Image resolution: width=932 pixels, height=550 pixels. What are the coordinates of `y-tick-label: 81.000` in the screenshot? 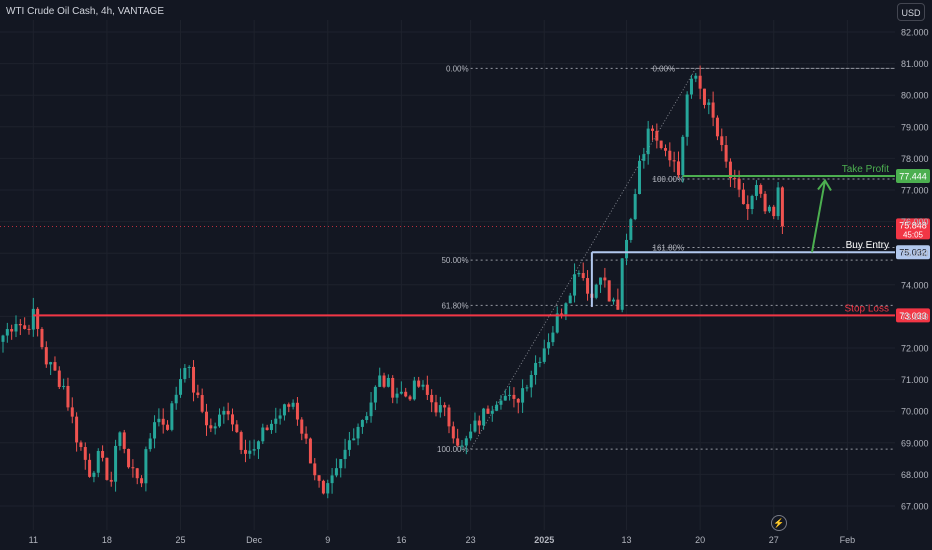 It's located at (915, 64).